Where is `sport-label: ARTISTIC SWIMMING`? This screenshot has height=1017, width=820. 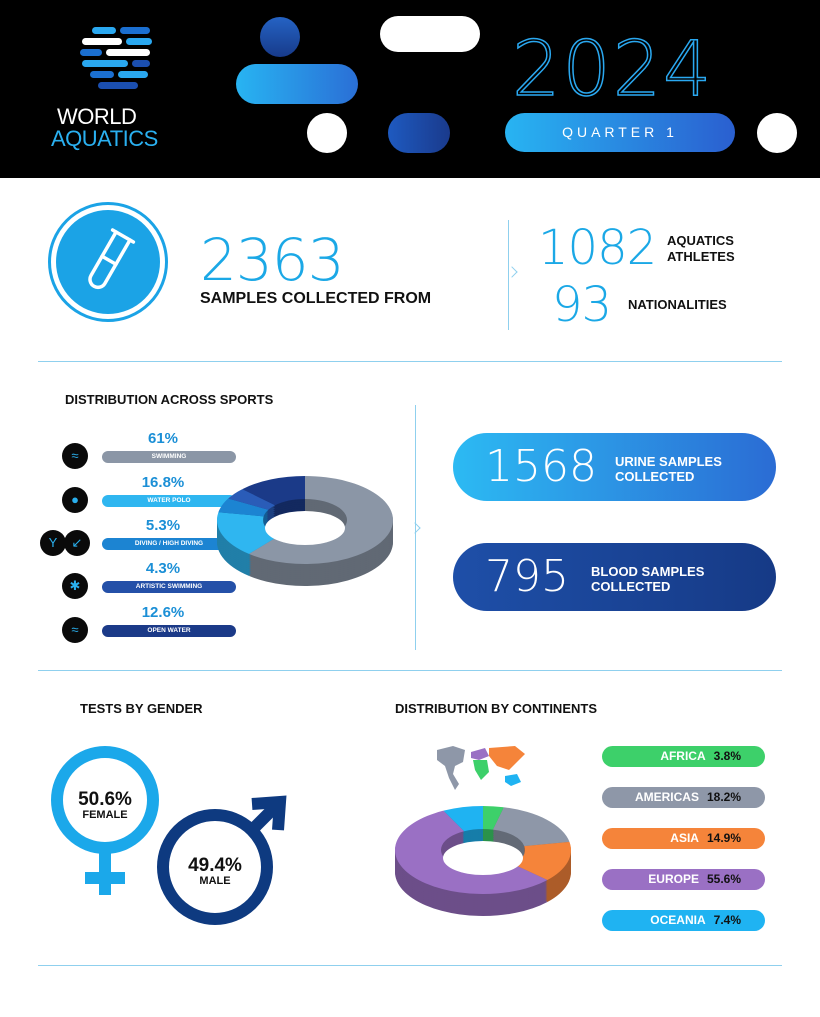 sport-label: ARTISTIC SWIMMING is located at coordinates (169, 587).